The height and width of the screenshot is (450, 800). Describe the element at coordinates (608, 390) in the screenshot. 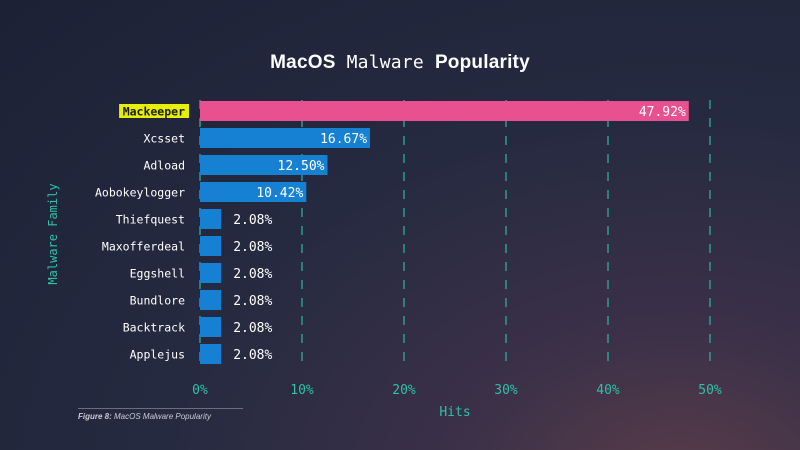

I see `x-tick-label: 40%` at that location.